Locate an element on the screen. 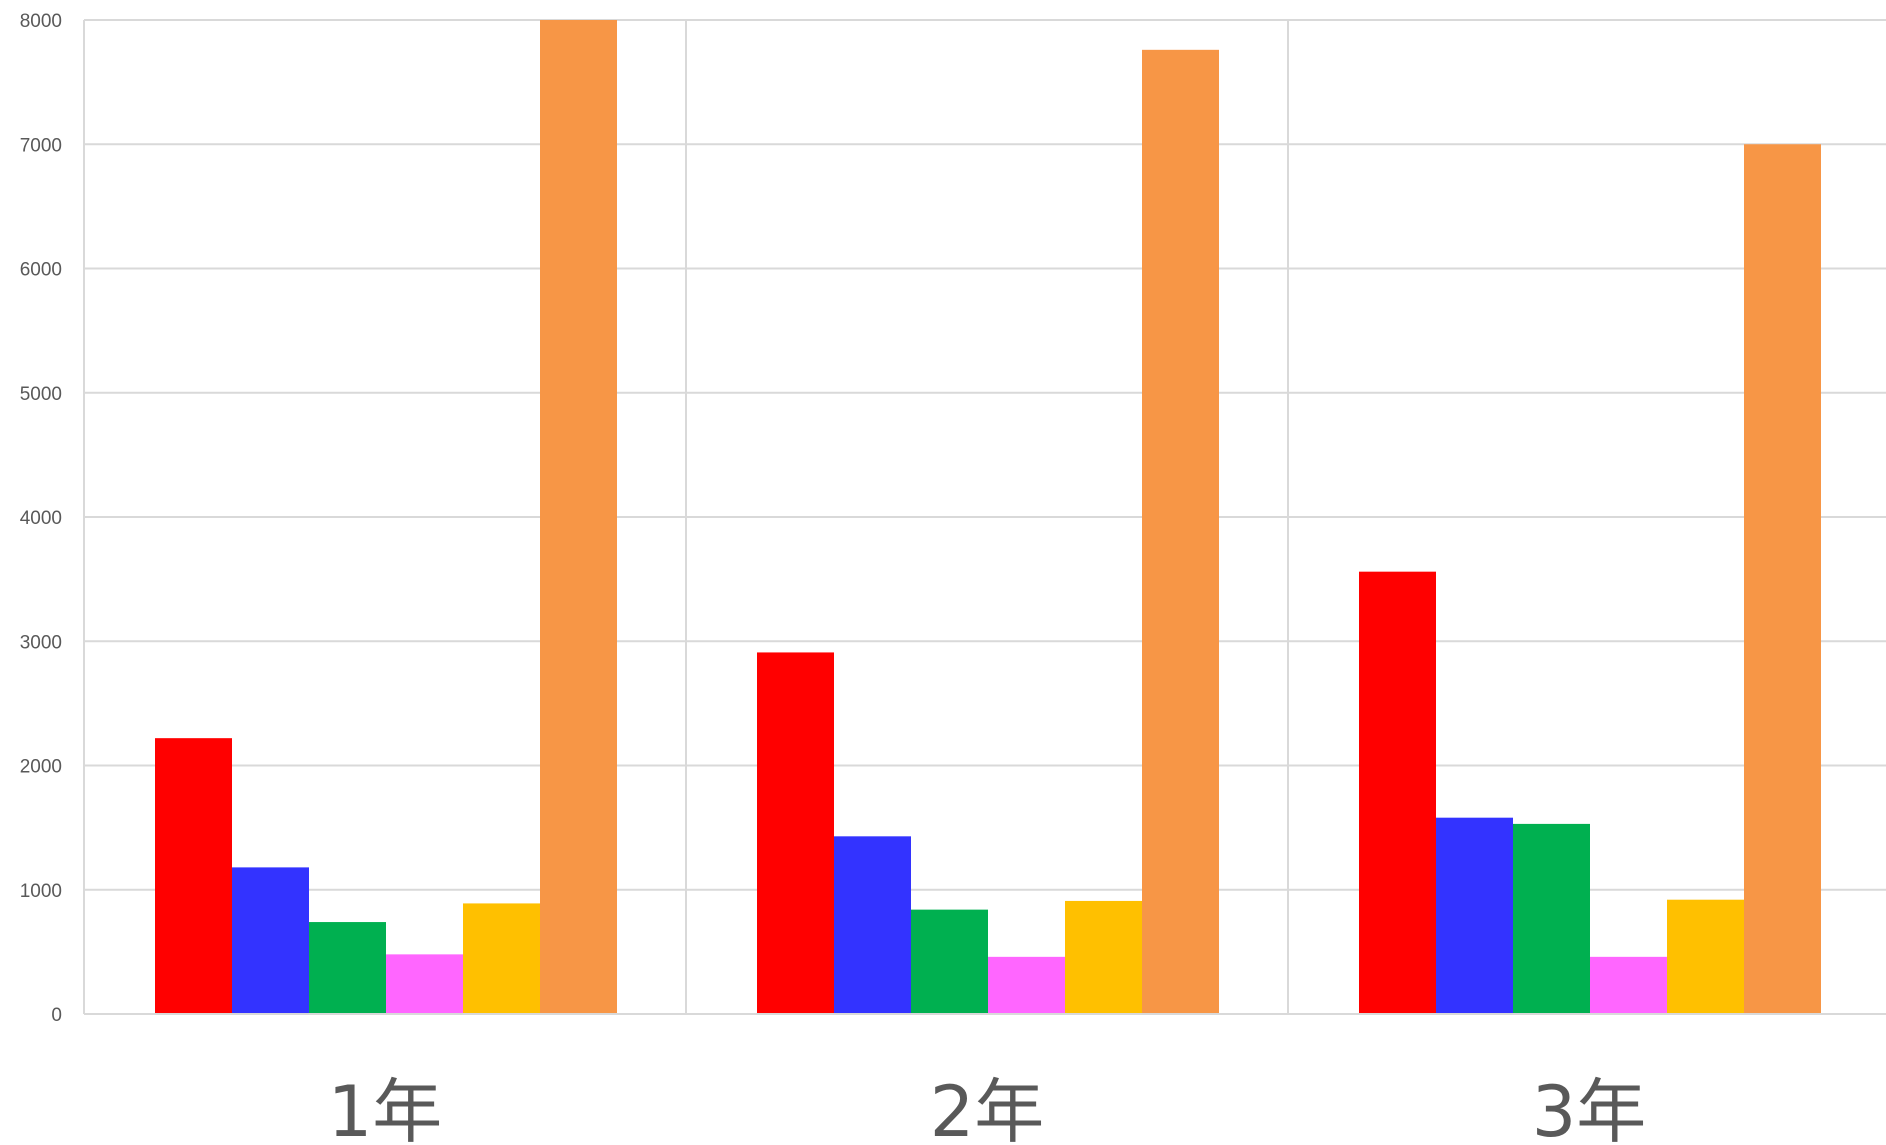 The height and width of the screenshot is (1145, 1886). y-tick-label: 4000 is located at coordinates (41, 518).